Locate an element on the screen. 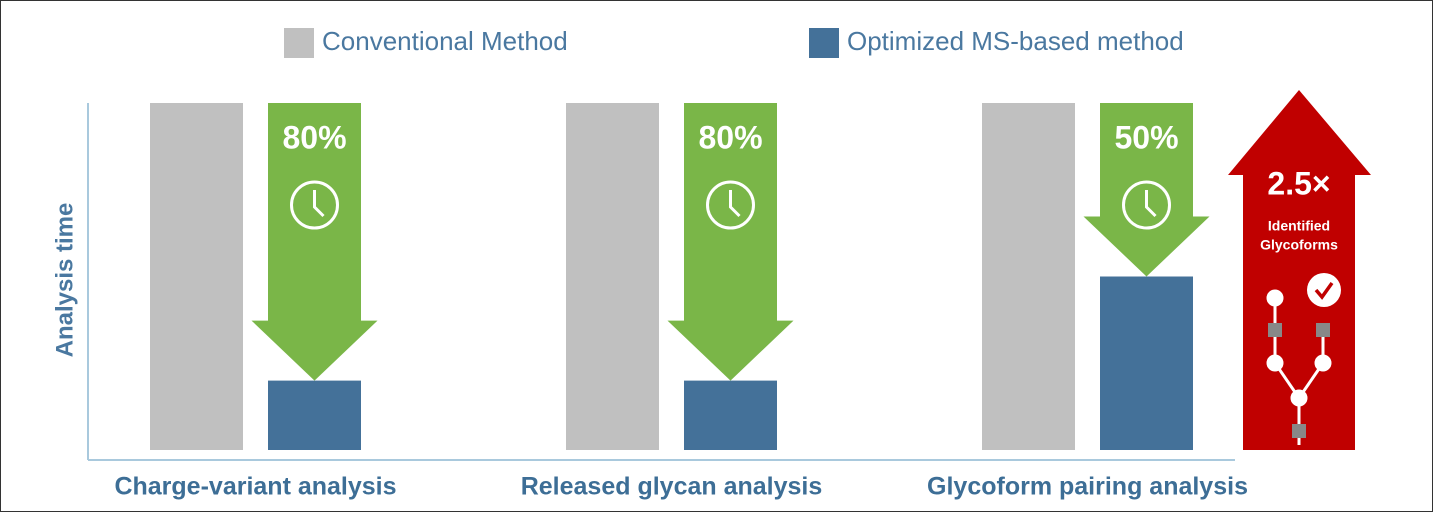 The image size is (1433, 512). legend-label: Conventional Method is located at coordinates (445, 41).